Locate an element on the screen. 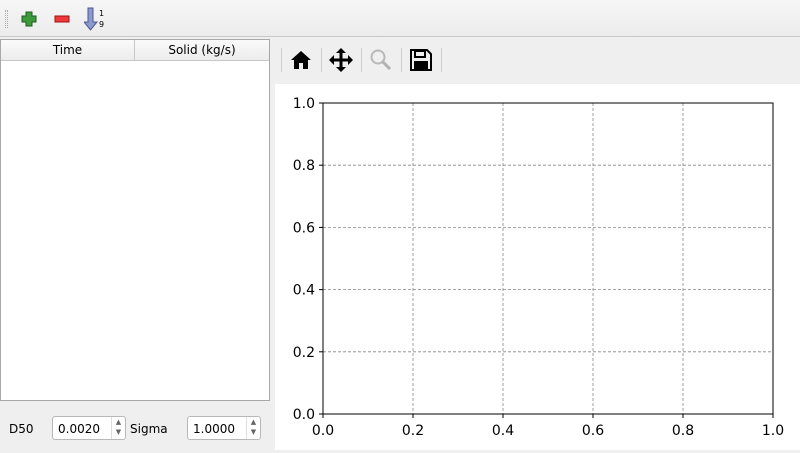  table-header: Time Solid (kg/s) is located at coordinates (135, 50).